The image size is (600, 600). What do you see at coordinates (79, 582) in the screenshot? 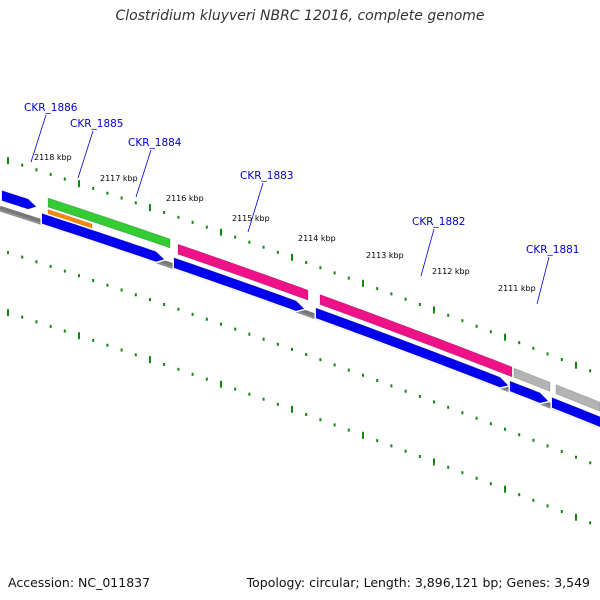
I see `accession-text: Accession: NC_011837` at bounding box center [79, 582].